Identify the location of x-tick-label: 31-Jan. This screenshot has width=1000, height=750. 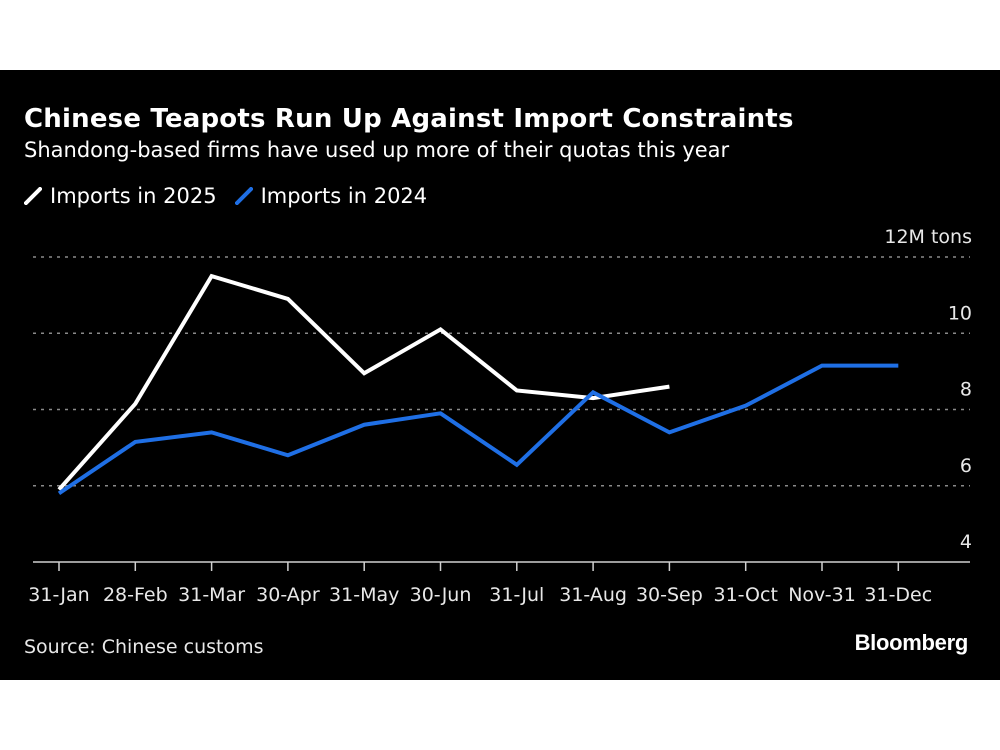
(58, 595).